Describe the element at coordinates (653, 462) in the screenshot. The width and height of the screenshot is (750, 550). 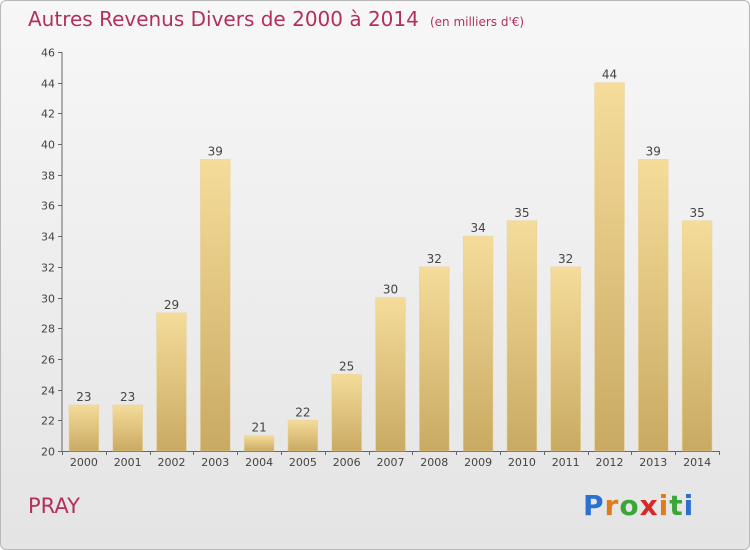
I see `x-tick-label: 2013` at that location.